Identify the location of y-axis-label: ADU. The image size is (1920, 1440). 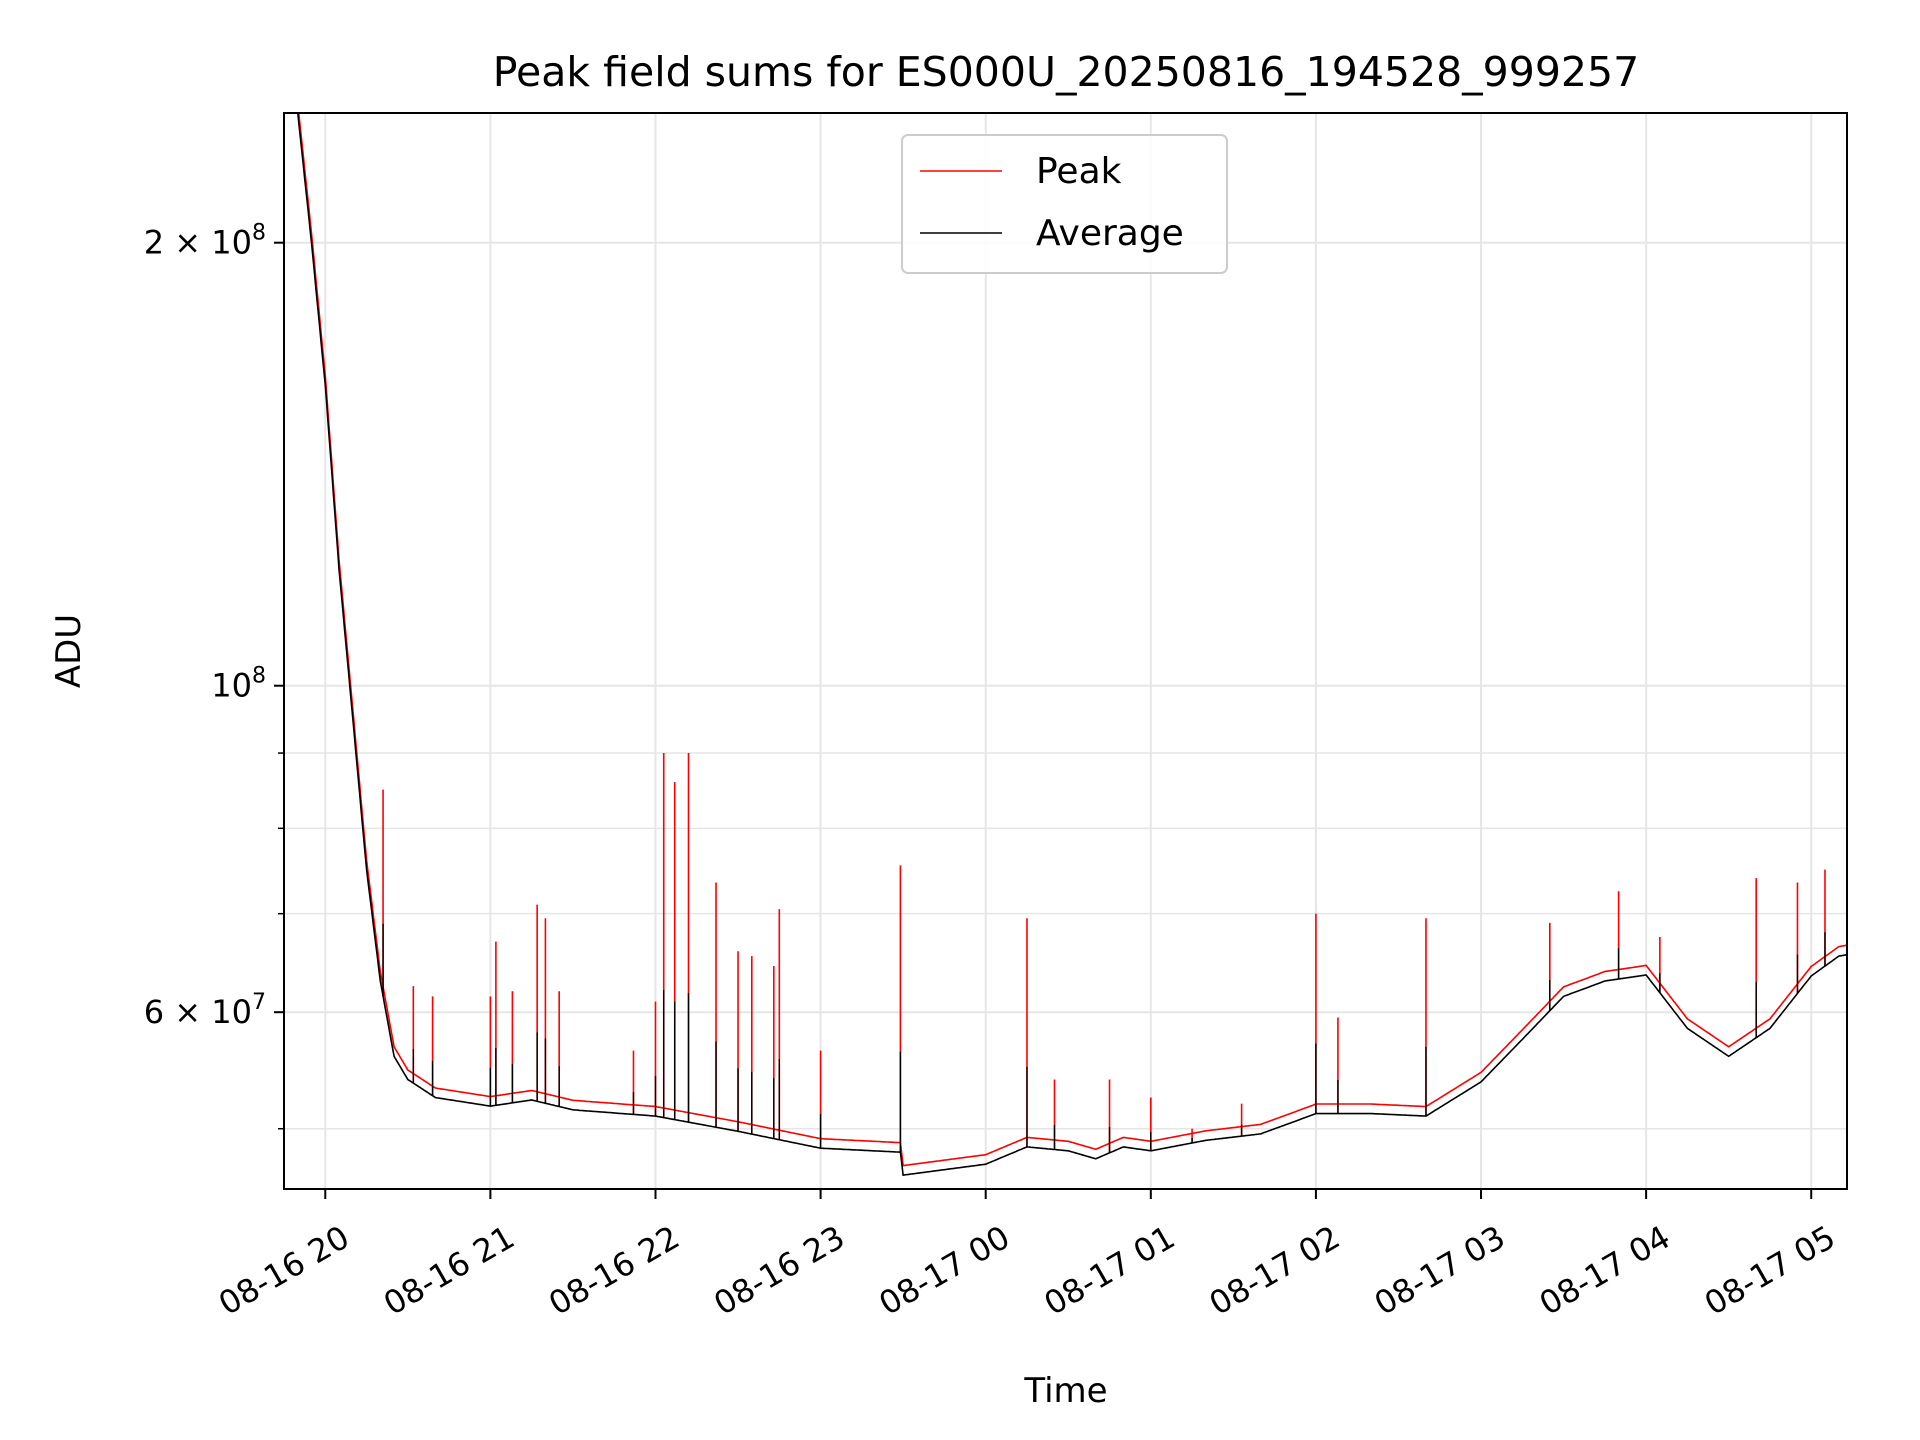
(69, 651).